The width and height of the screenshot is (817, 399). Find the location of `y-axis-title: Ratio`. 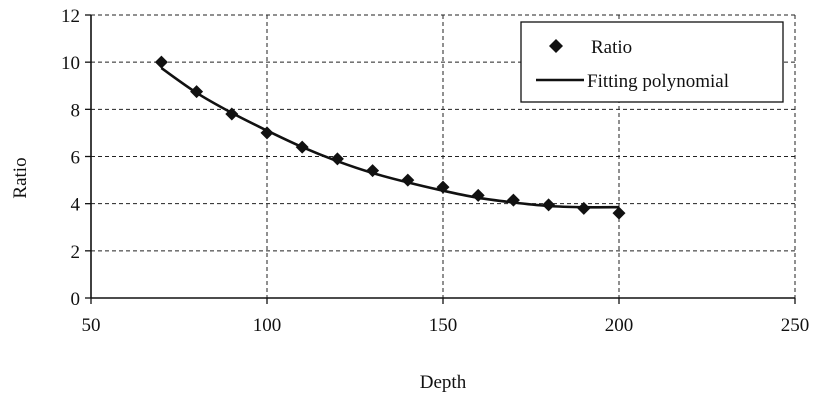

y-axis-title: Ratio is located at coordinates (20, 177).